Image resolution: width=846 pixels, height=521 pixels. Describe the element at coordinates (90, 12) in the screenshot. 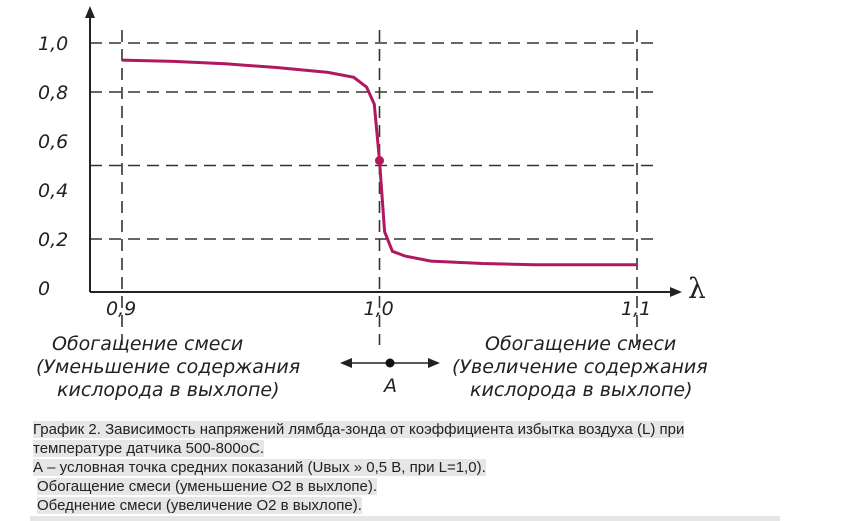

I see `y-axis-arrow` at that location.